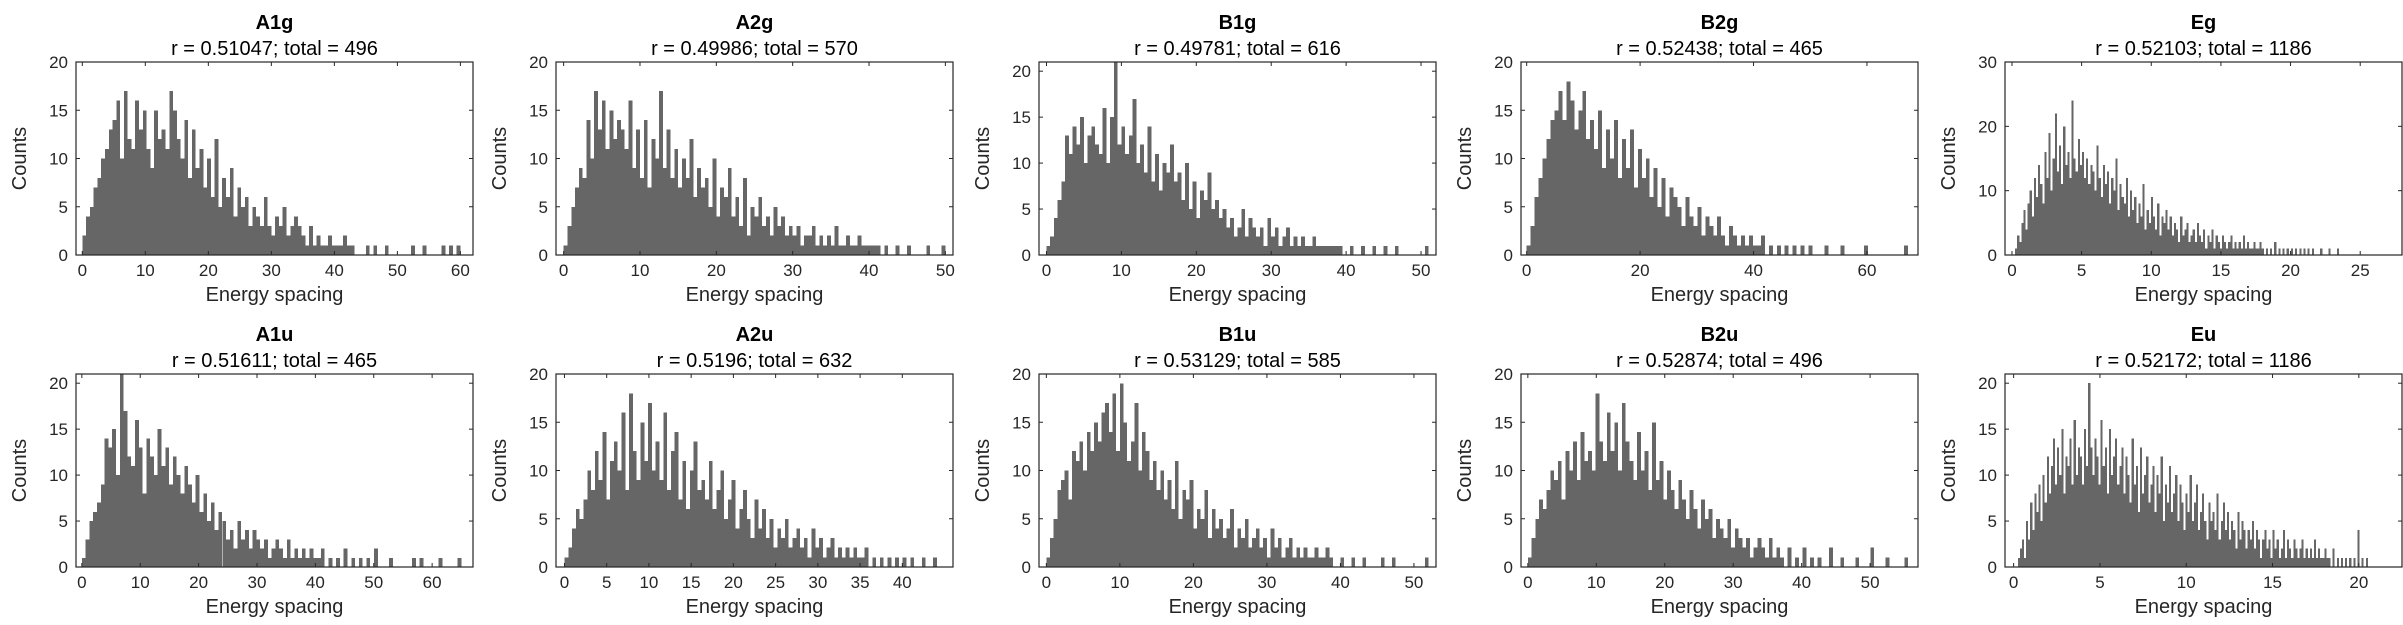 The height and width of the screenshot is (625, 2403). I want to click on bars, so click(2177, 177).